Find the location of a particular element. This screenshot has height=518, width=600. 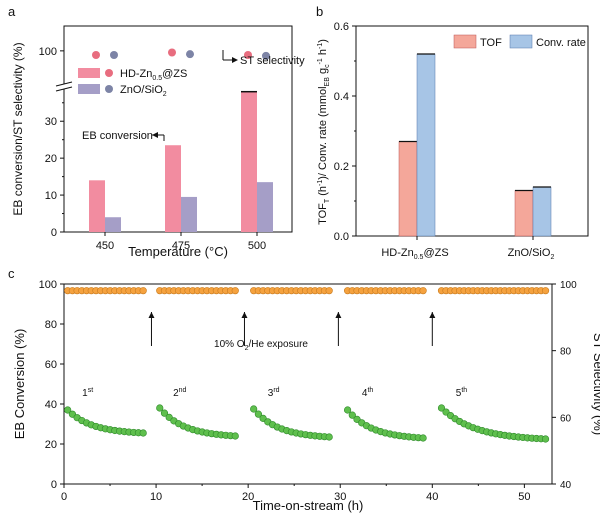

bar-Conv. rate-HD-Zn0.5@ZS is located at coordinates (426, 145).